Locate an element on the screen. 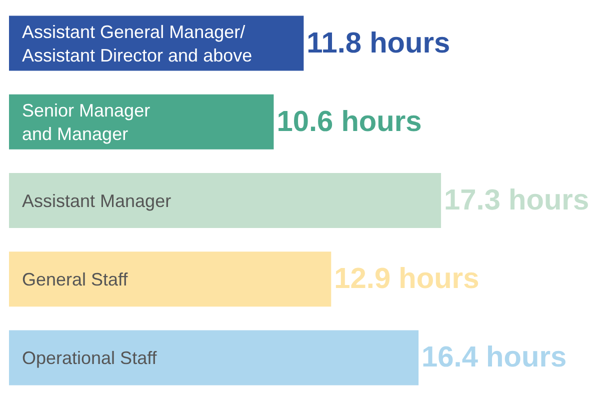  data-label: 10.6 hours is located at coordinates (349, 122).